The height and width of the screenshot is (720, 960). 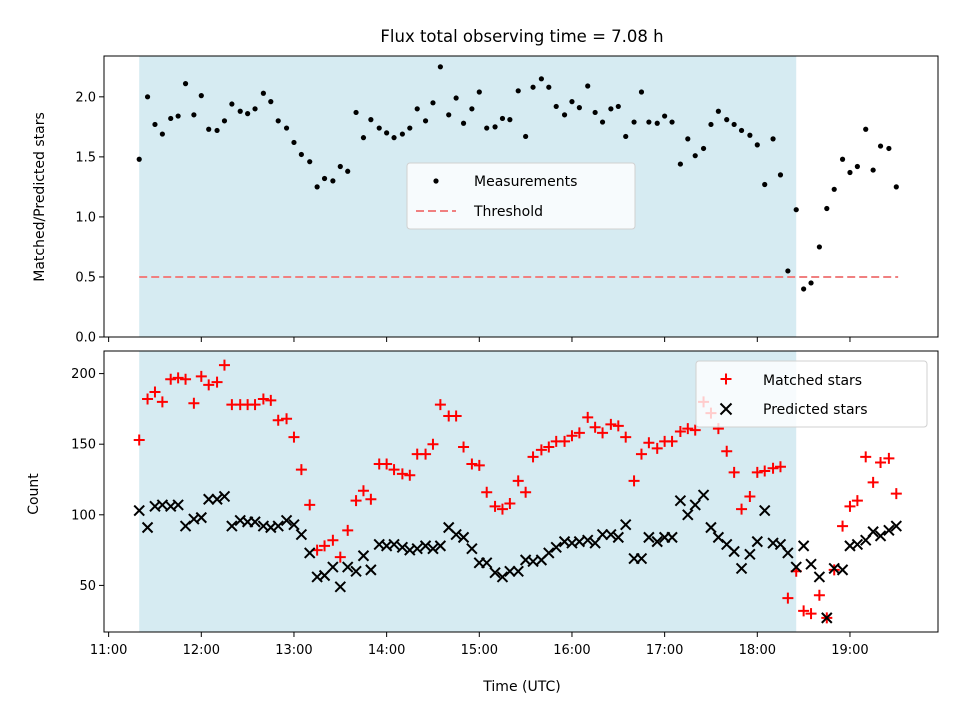 I want to click on x-tick-label: 19:00, so click(x=849, y=650).